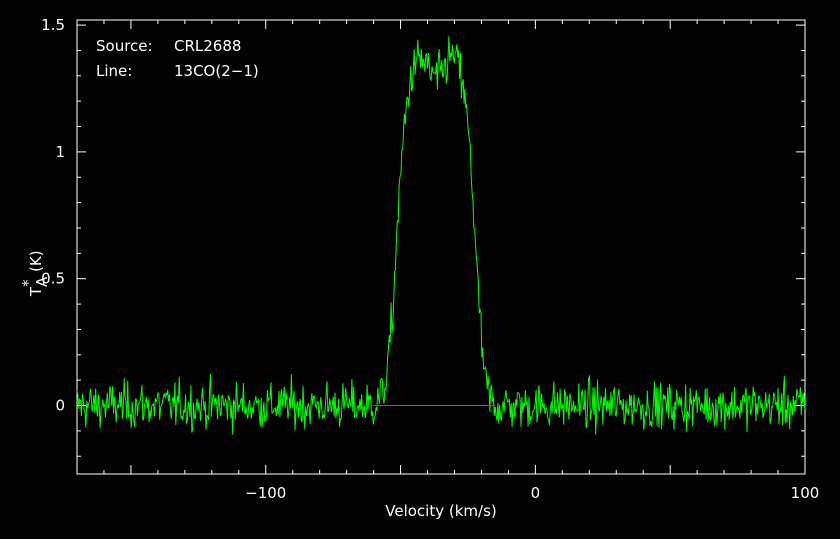 The width and height of the screenshot is (840, 539). Describe the element at coordinates (60, 152) in the screenshot. I see `y-tick-label: 1` at that location.